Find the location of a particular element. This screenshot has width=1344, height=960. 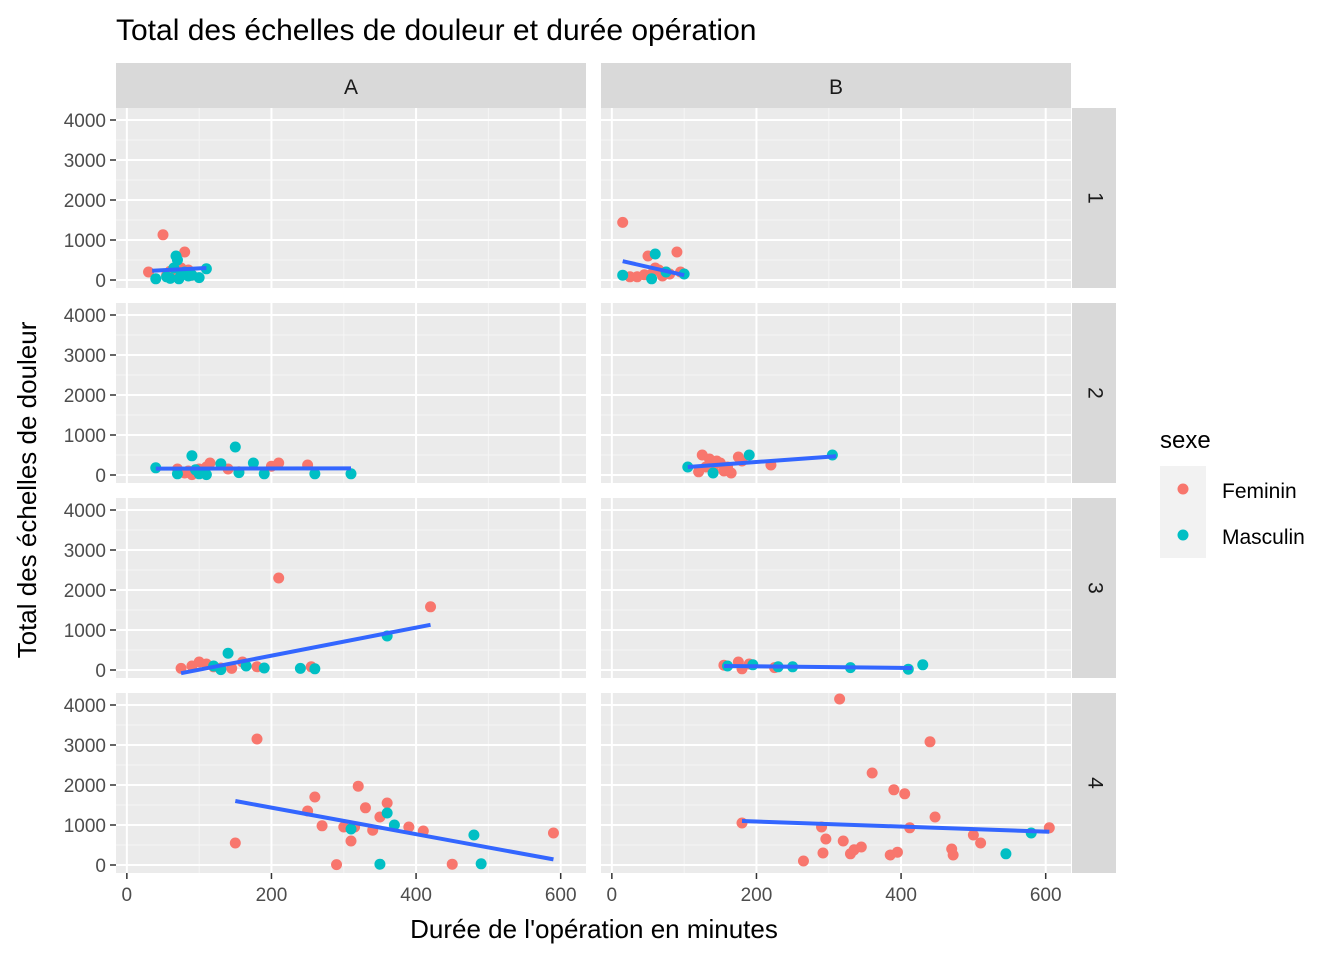

facet-strip-row-label-2: 2 is located at coordinates (1094, 393).